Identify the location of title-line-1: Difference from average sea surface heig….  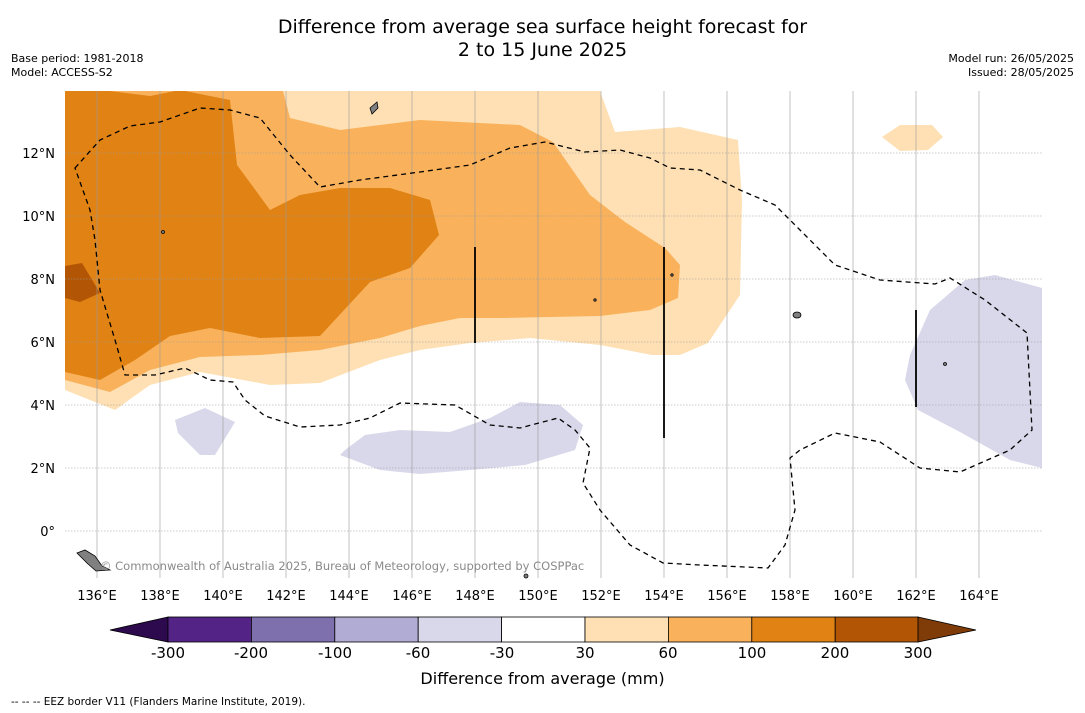
(542, 27).